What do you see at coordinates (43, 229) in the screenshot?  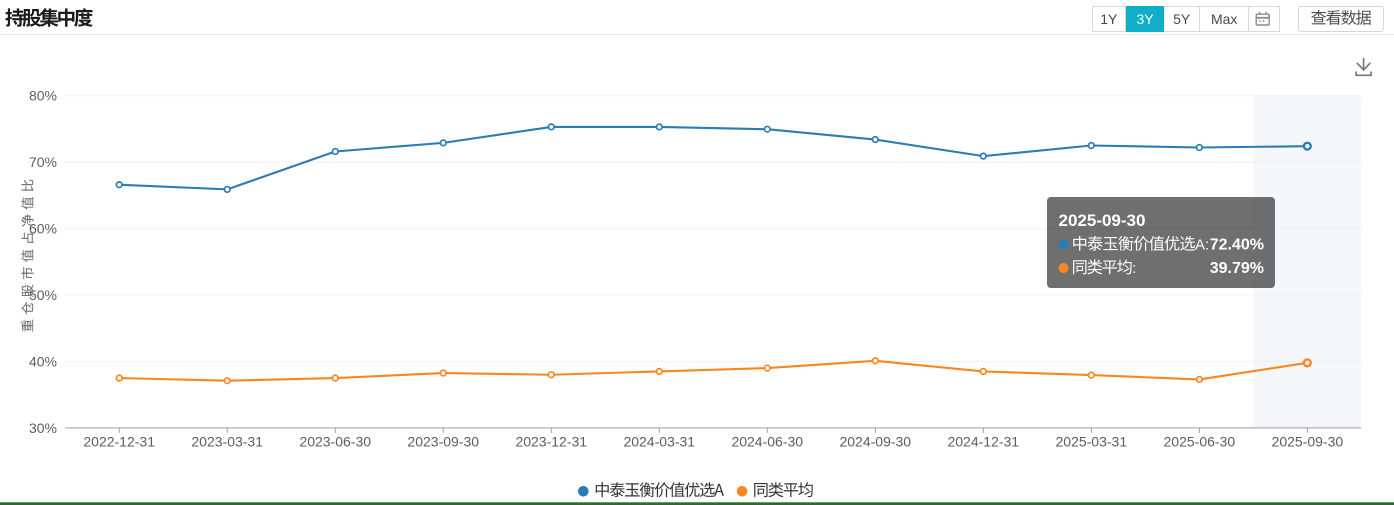 I see `svg-text: 60%` at bounding box center [43, 229].